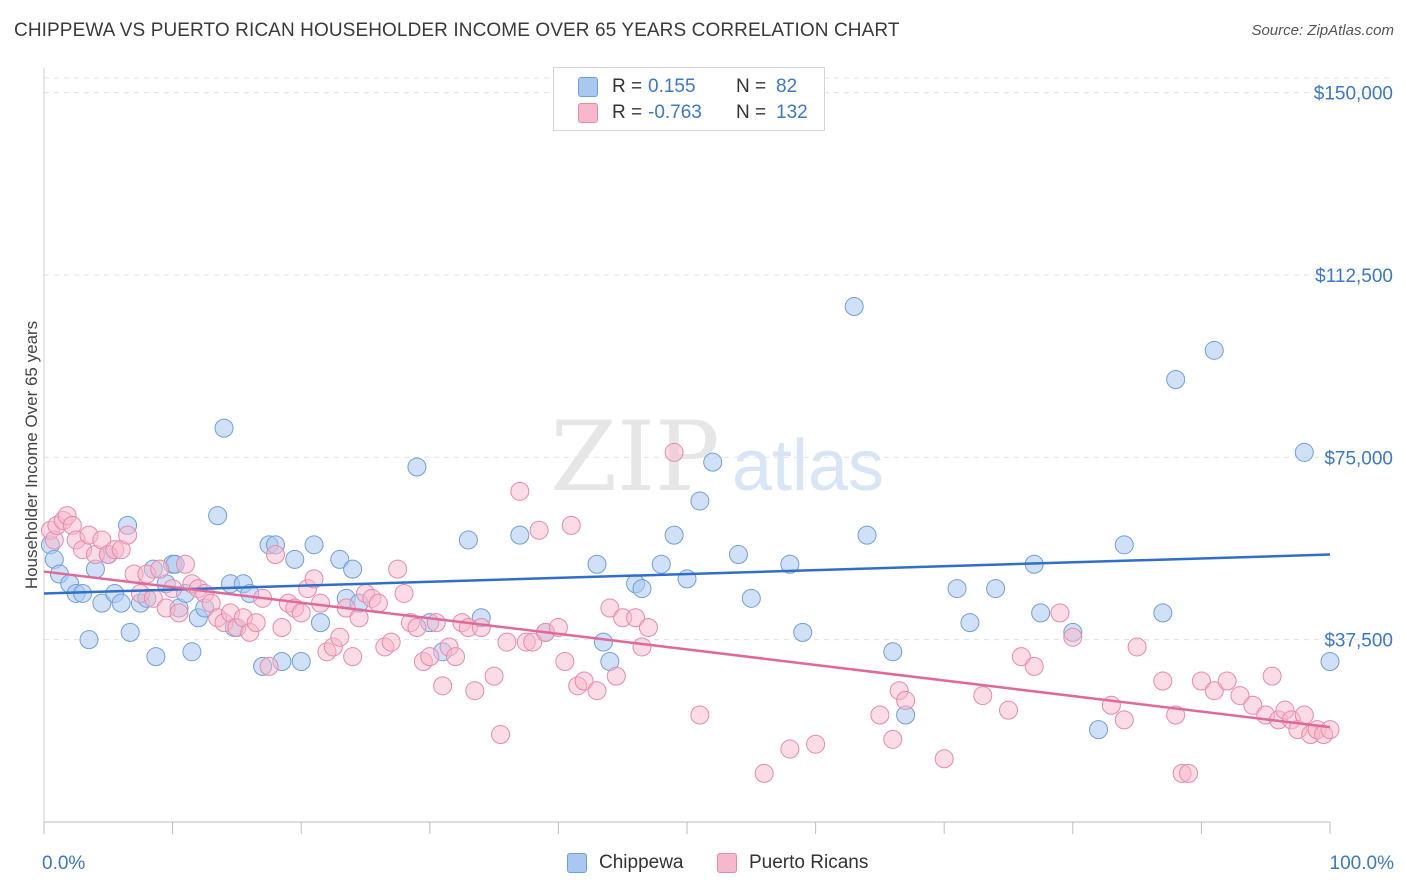 The image size is (1406, 892). What do you see at coordinates (641, 862) in the screenshot?
I see `legend-label-chippewa: Chippewa` at bounding box center [641, 862].